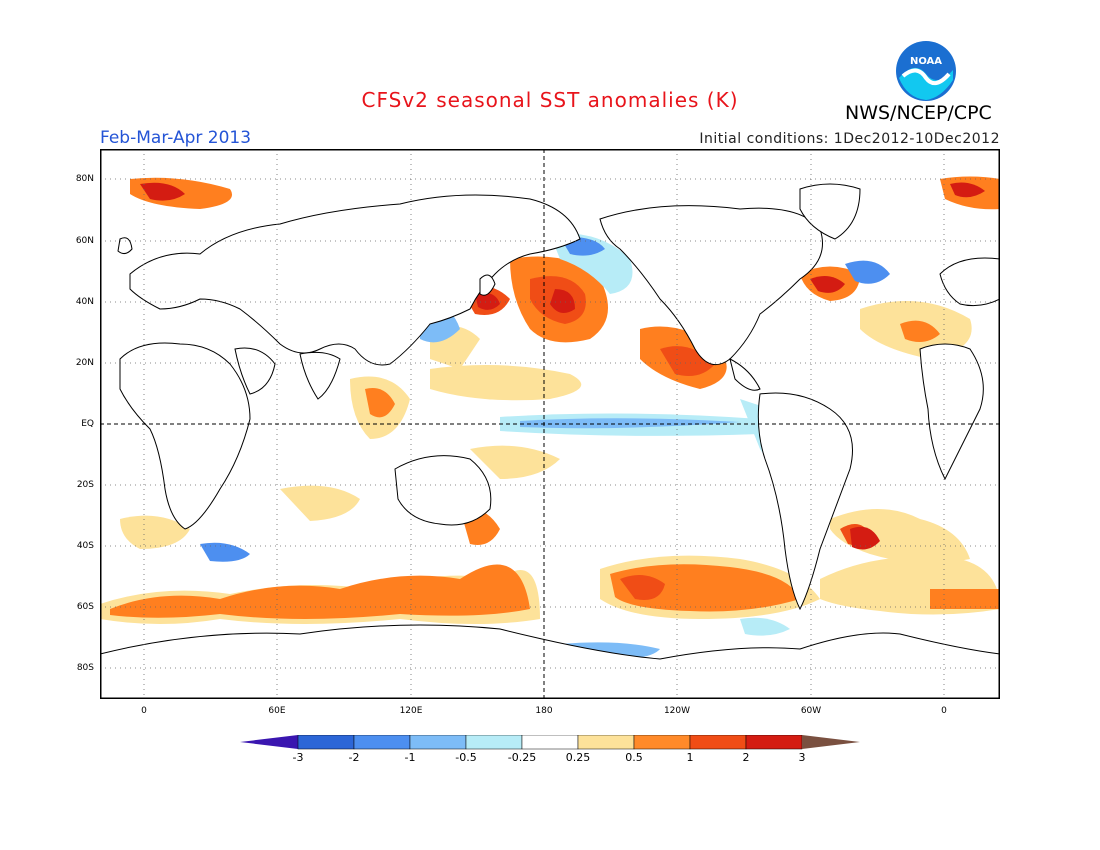  I want to click on svg-text: NOAA, so click(926, 61).